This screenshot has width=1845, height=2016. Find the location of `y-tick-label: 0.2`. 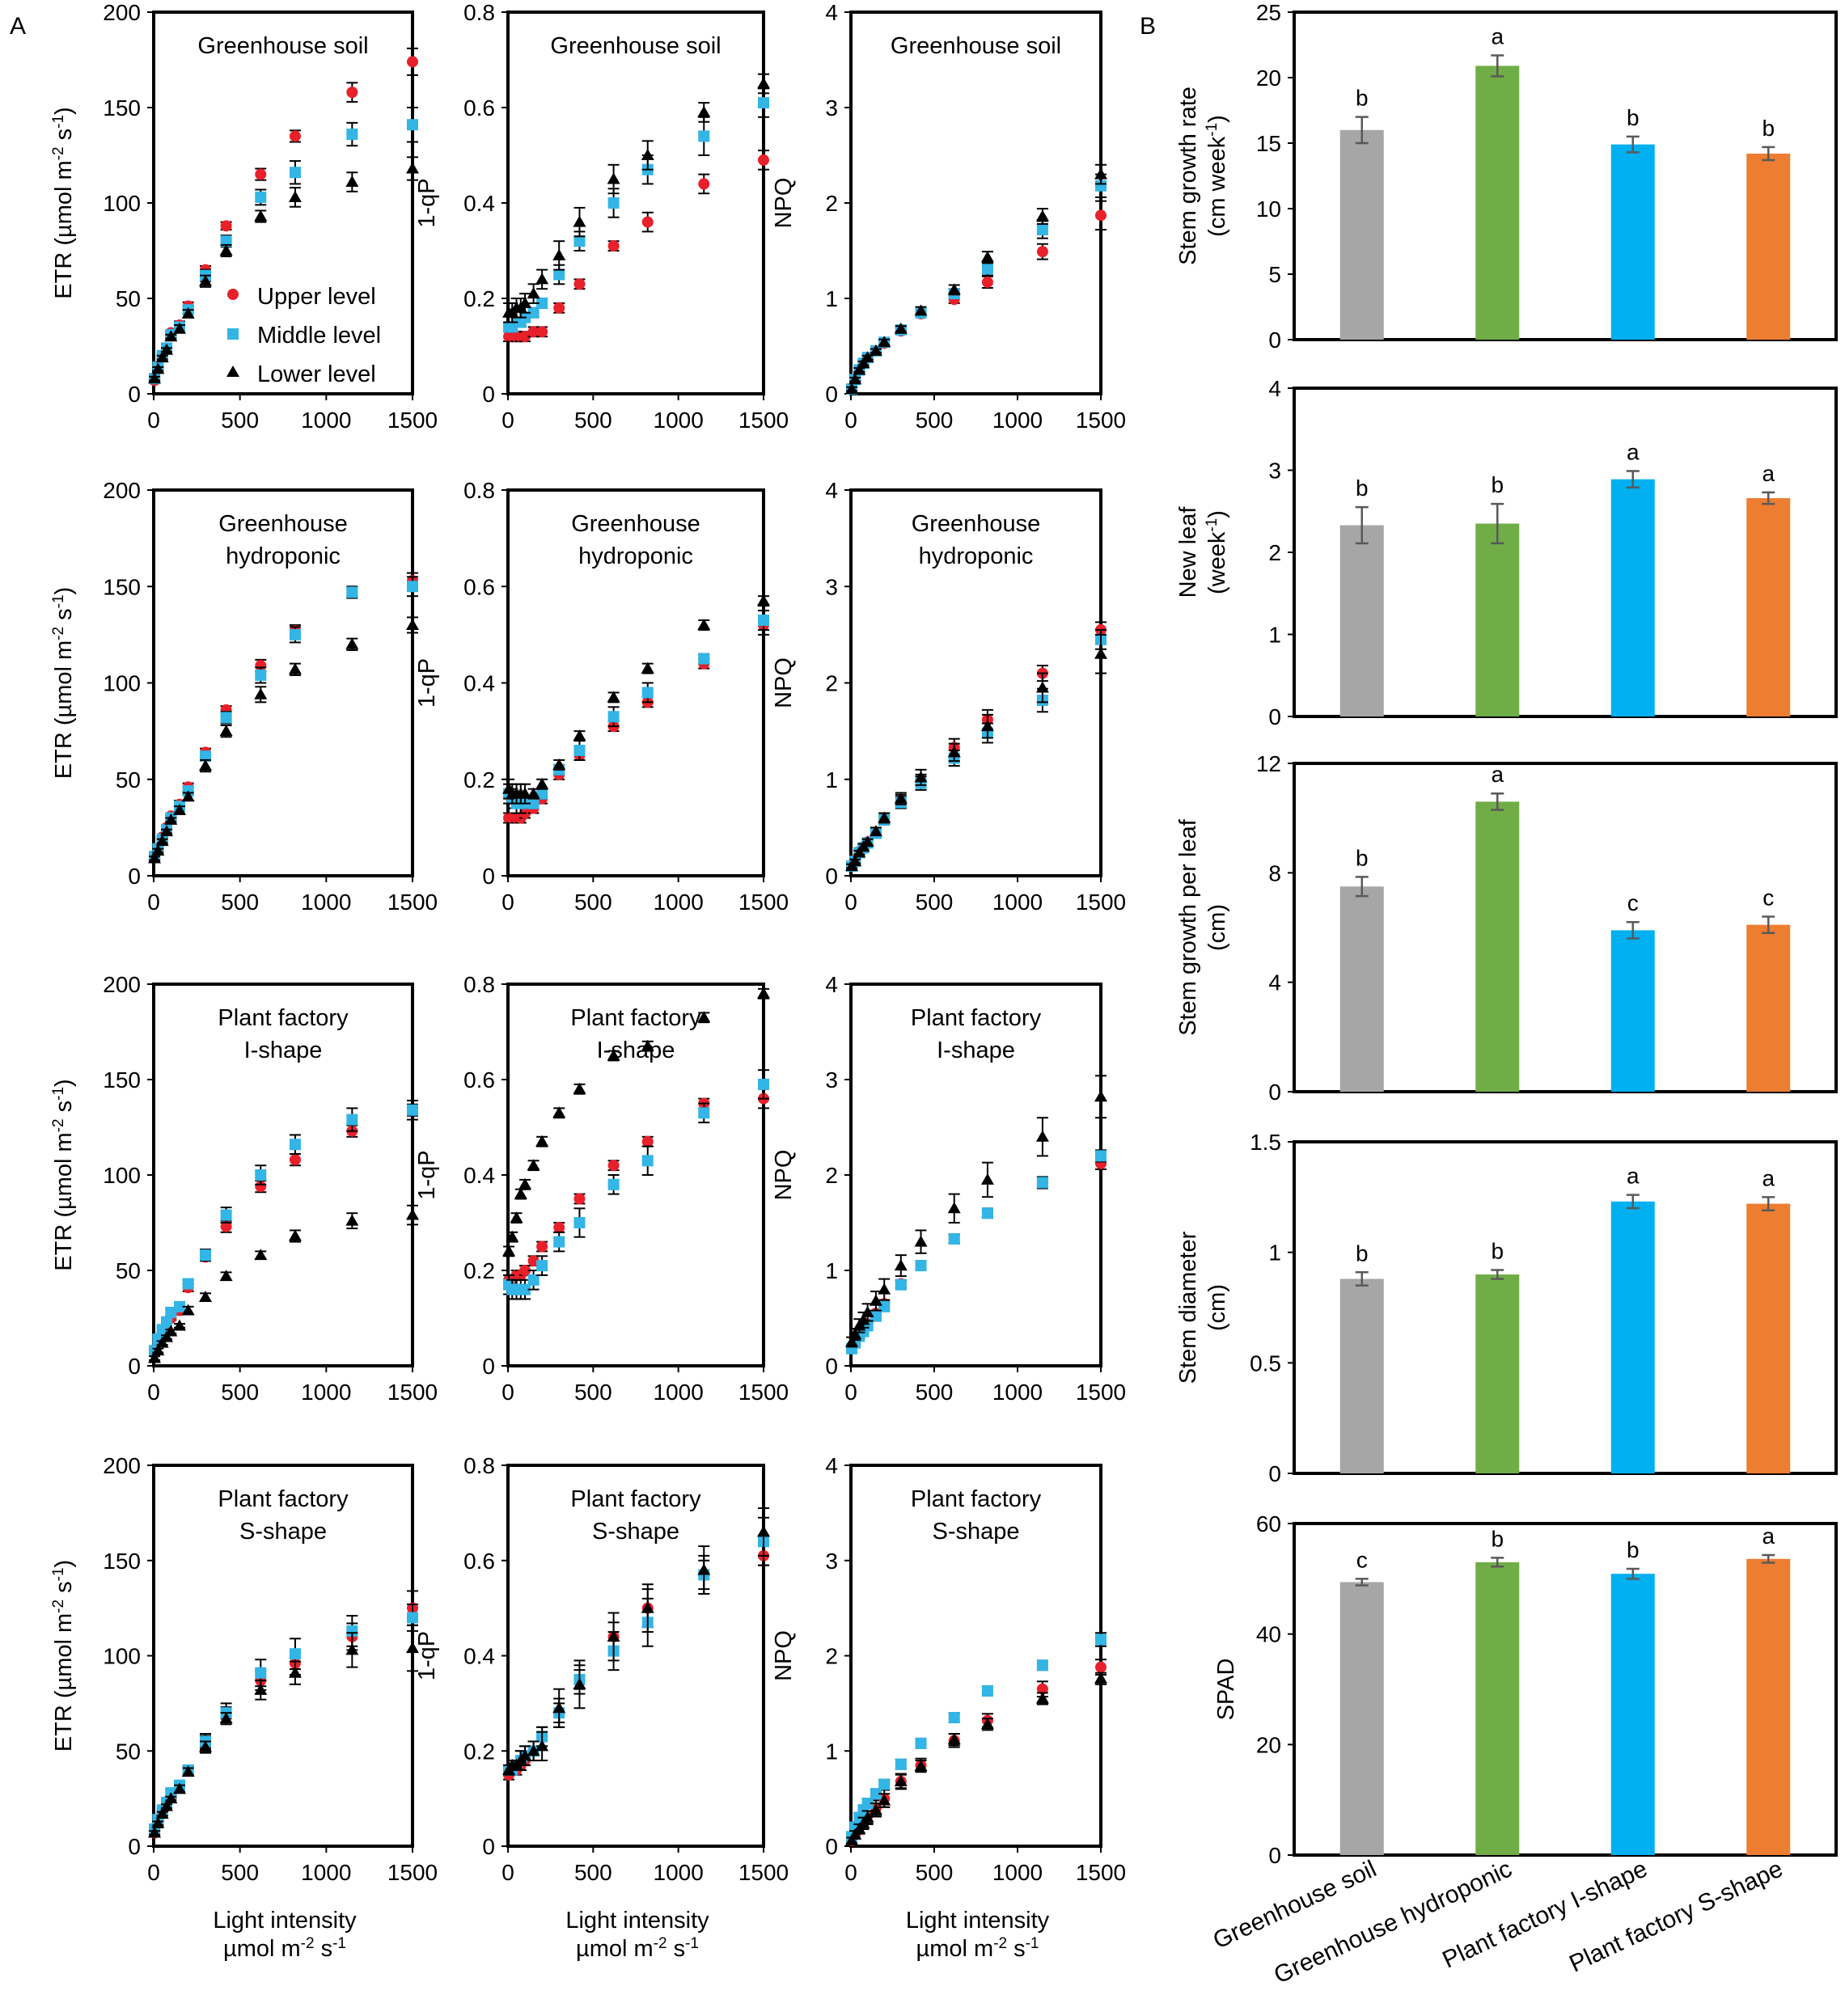

y-tick-label: 0.2 is located at coordinates (479, 779).